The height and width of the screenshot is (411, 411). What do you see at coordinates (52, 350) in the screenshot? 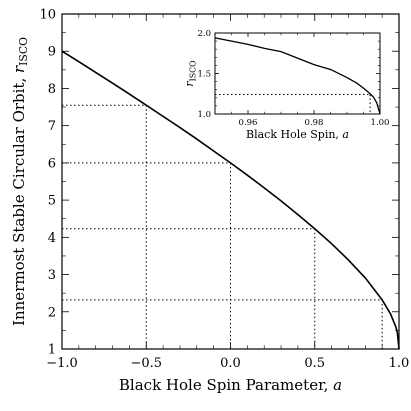
I see `y-tick-label: 1` at bounding box center [52, 350].